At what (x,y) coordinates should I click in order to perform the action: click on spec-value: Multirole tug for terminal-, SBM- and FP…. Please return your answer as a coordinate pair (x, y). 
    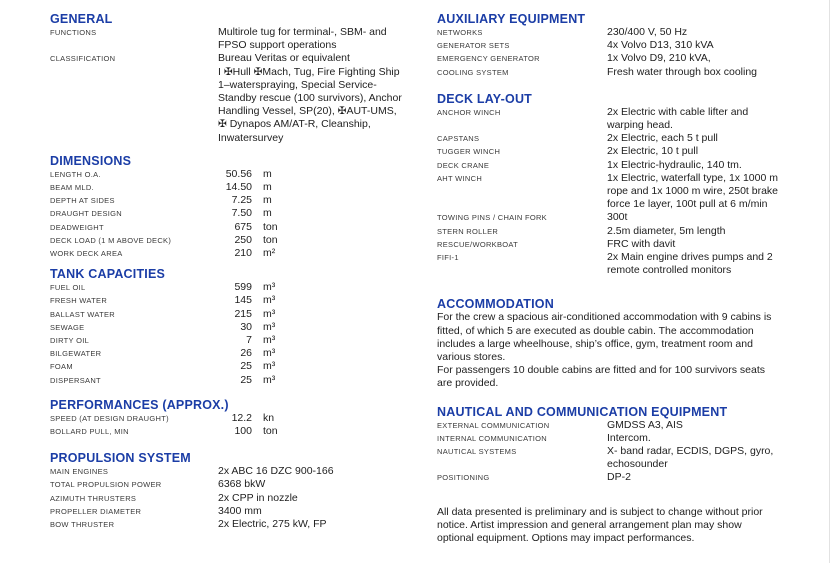
    Looking at the image, I should click on (302, 39).